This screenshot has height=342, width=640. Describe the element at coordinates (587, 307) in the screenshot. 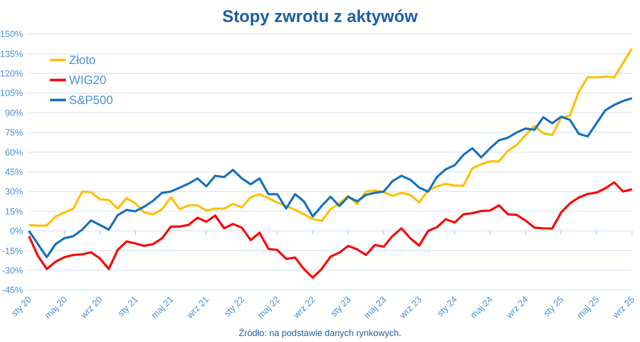

I see `x-tick-label: maj 25` at that location.